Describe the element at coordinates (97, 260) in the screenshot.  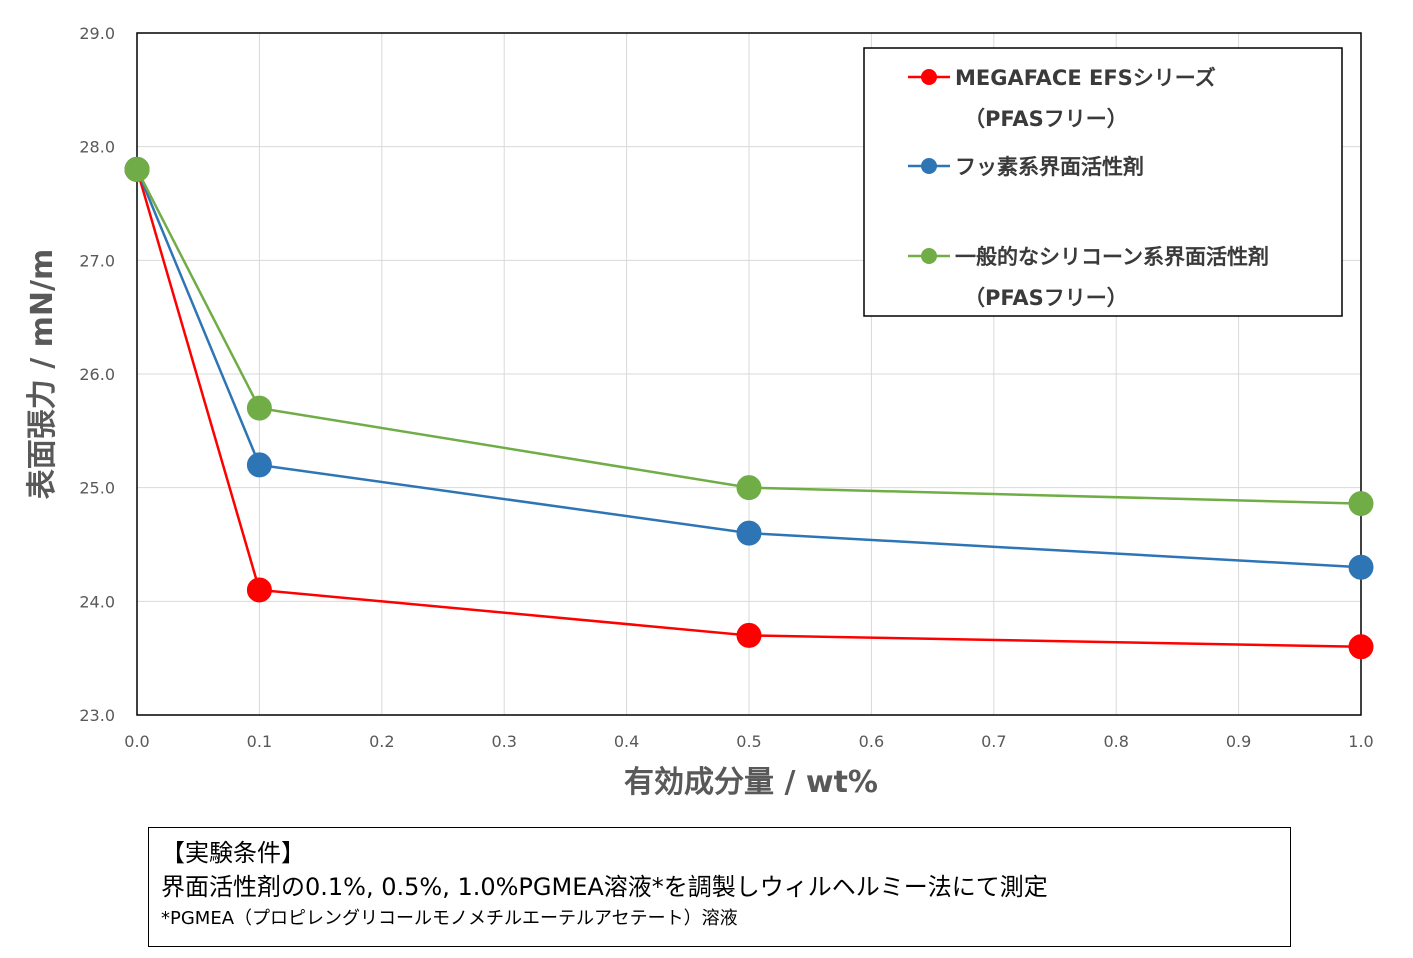
I see `y-tick-label: 27.0` at that location.